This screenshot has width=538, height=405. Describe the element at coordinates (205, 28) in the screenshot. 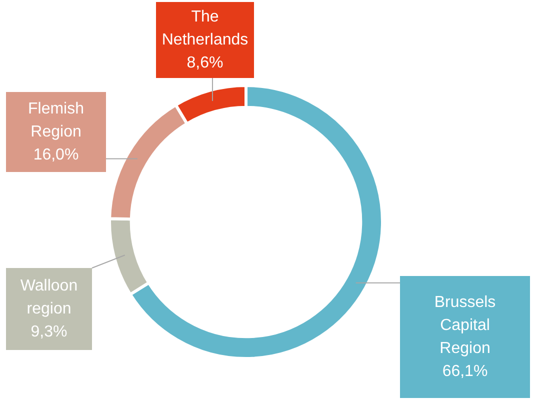

I see `slice-label: The Netherlands` at that location.